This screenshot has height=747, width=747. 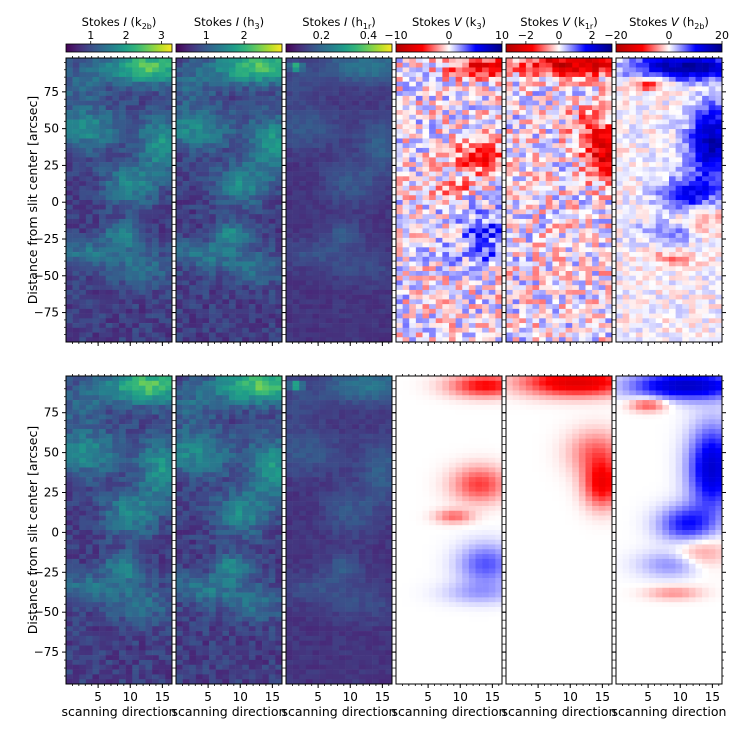 I want to click on colorbar-title: Stokes V (k1r), so click(x=558, y=23).